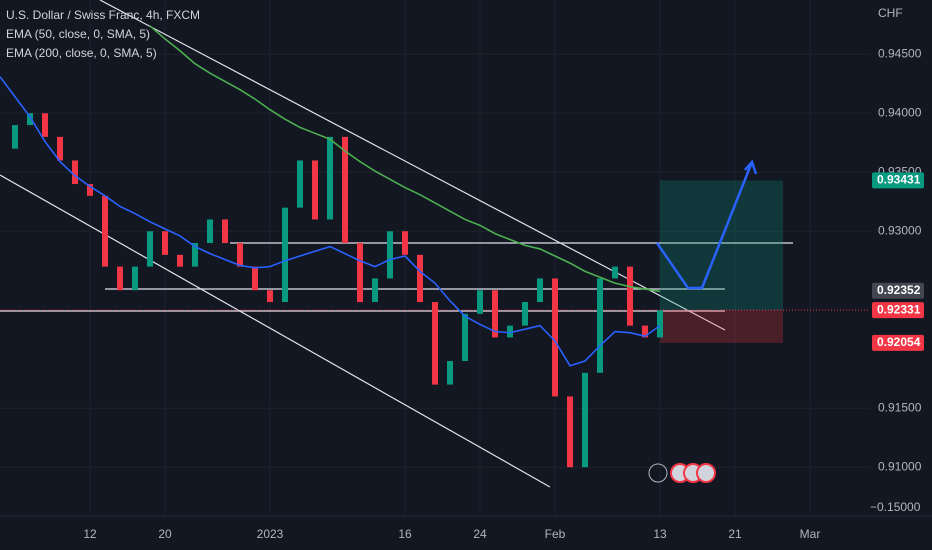 The height and width of the screenshot is (550, 932). I want to click on price-tag-label: 0.93431, so click(899, 180).